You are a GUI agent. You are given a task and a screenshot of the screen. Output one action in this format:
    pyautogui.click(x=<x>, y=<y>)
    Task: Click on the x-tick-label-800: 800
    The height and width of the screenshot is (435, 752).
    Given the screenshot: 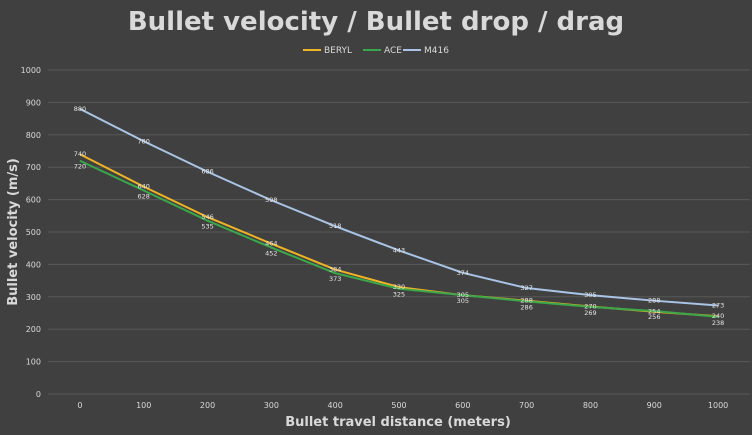 What is the action you would take?
    pyautogui.click(x=590, y=405)
    